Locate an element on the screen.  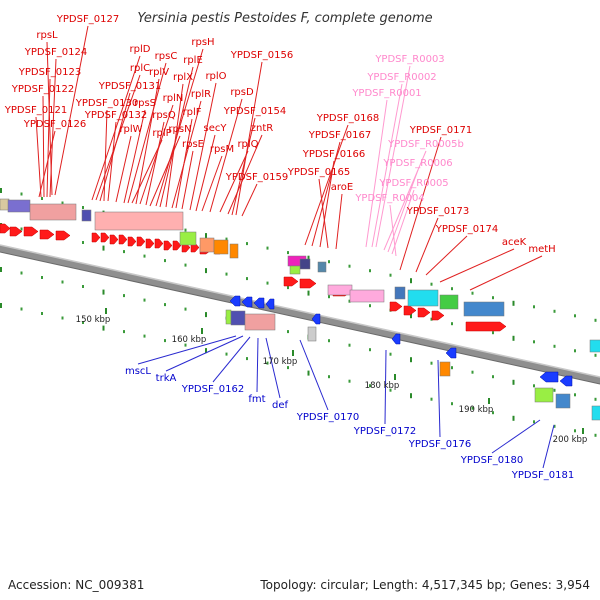
leader-trka is located at coordinates (204, 353).